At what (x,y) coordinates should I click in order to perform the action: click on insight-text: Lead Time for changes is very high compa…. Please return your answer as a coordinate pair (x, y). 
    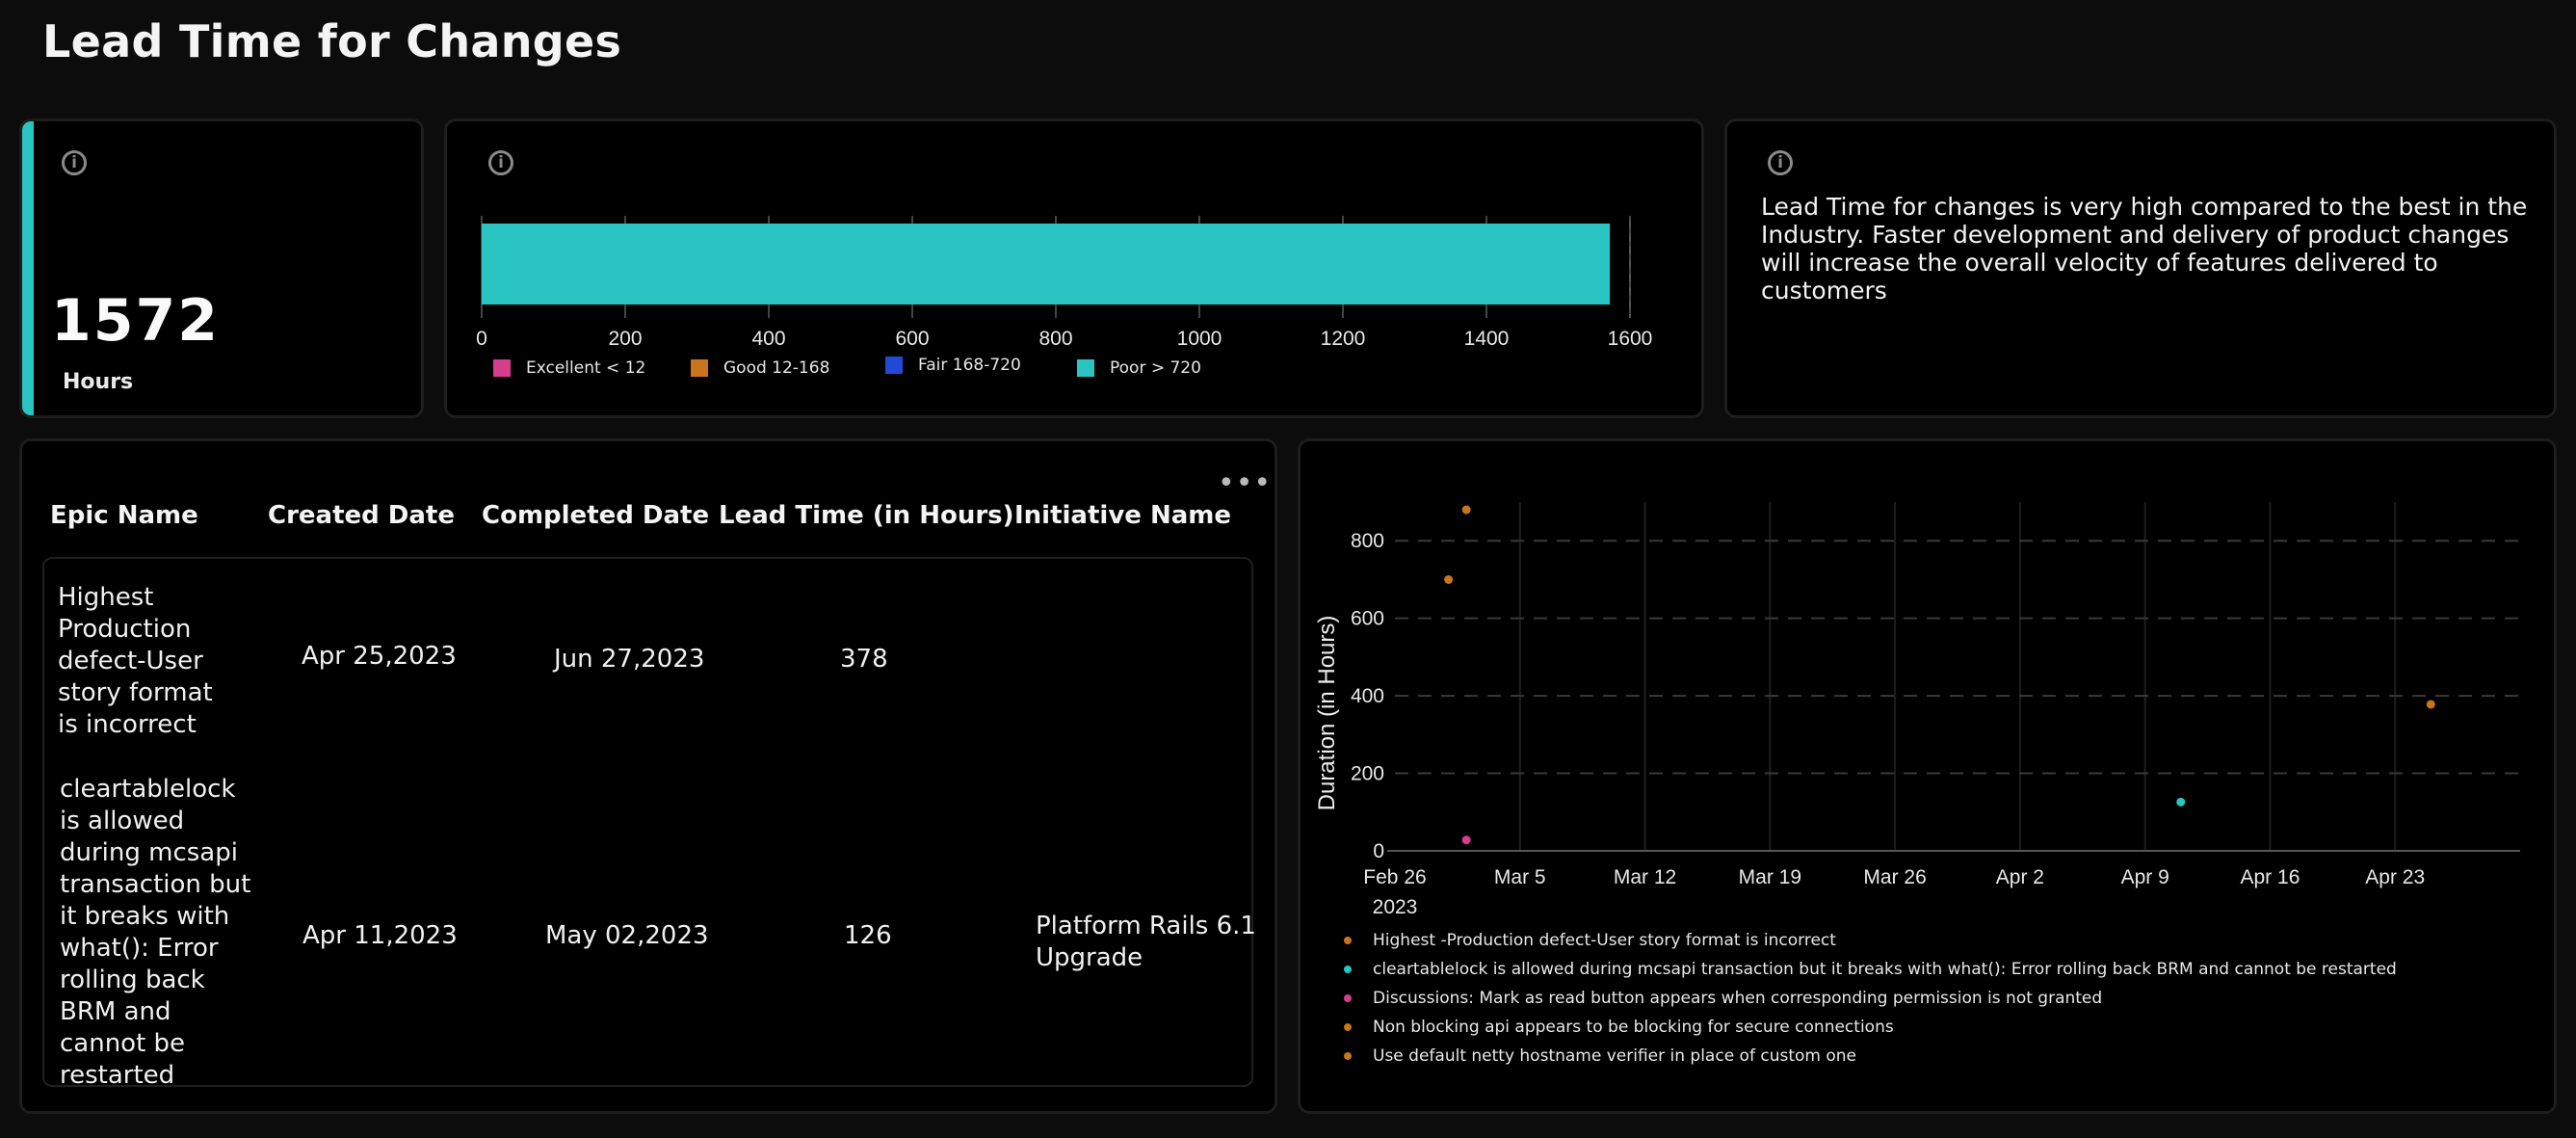
    Looking at the image, I should click on (2145, 248).